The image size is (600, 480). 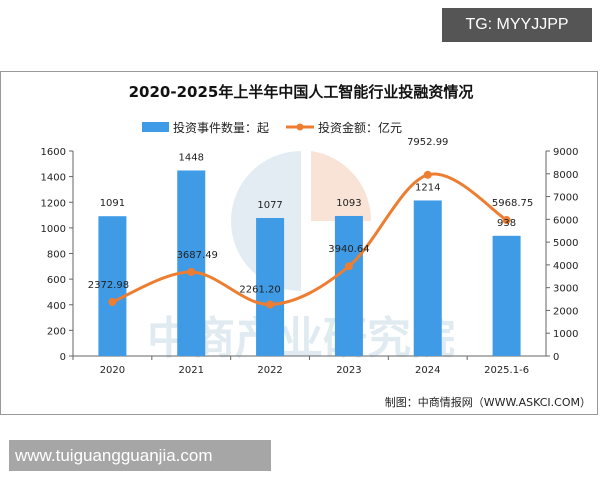 I want to click on bar-label: 1214, so click(x=427, y=187).